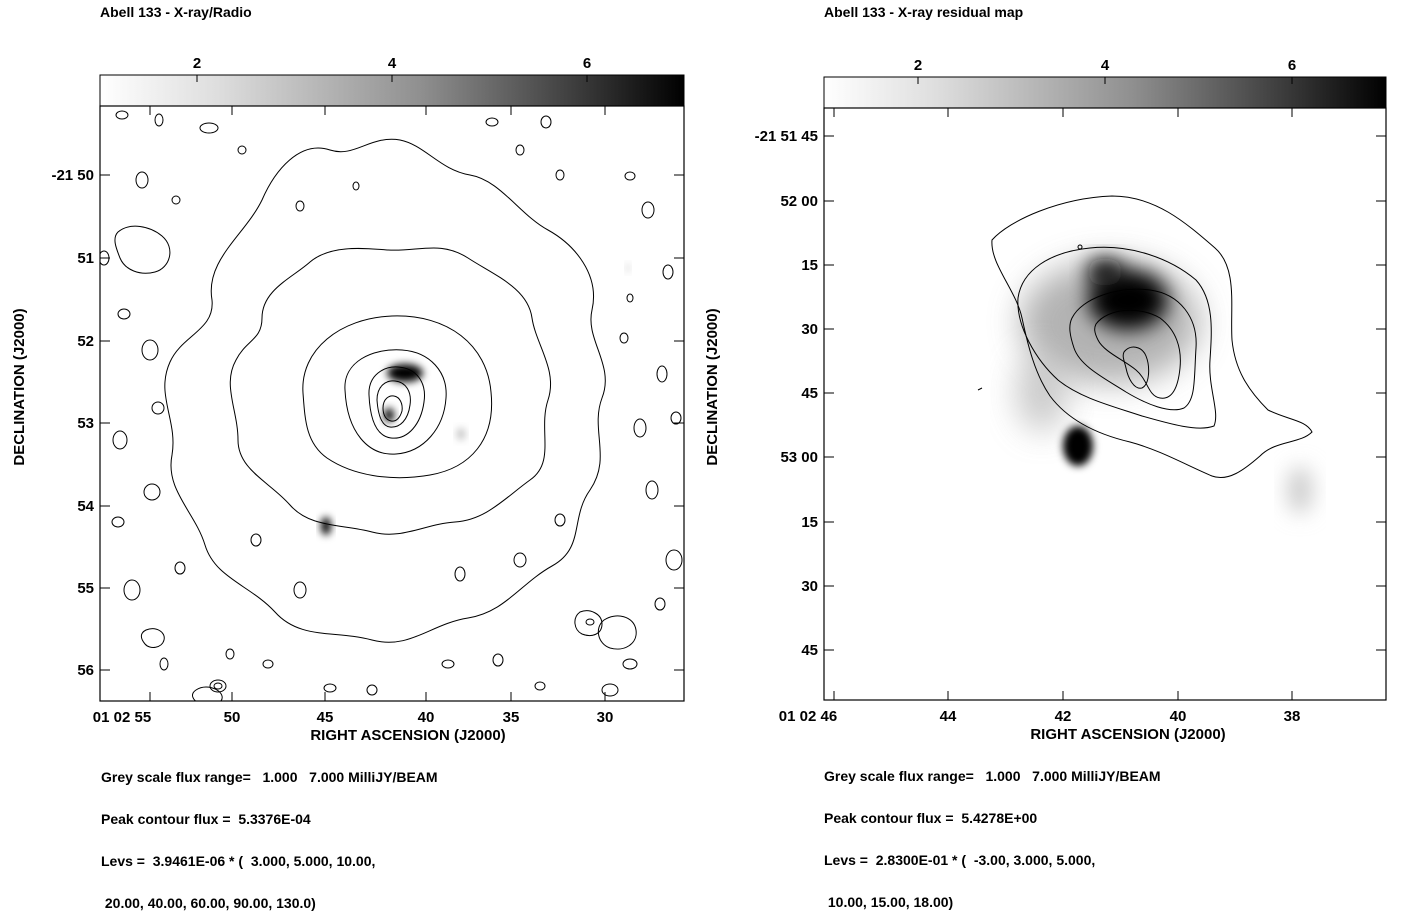  I want to click on right-colorbar-label: 6, so click(1292, 65).